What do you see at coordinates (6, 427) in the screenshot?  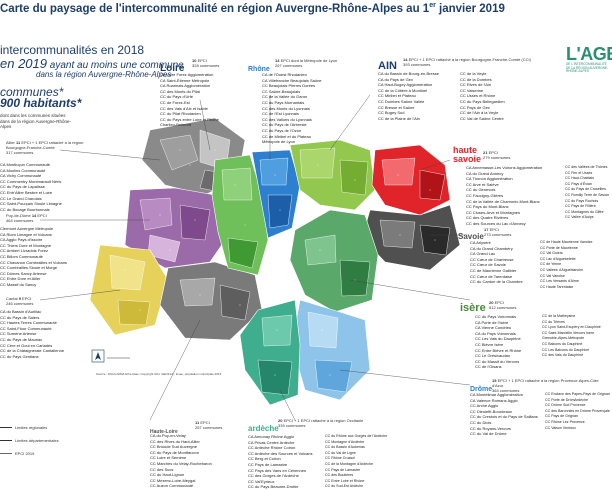 I see `legend-swatch-regional` at bounding box center [6, 427].